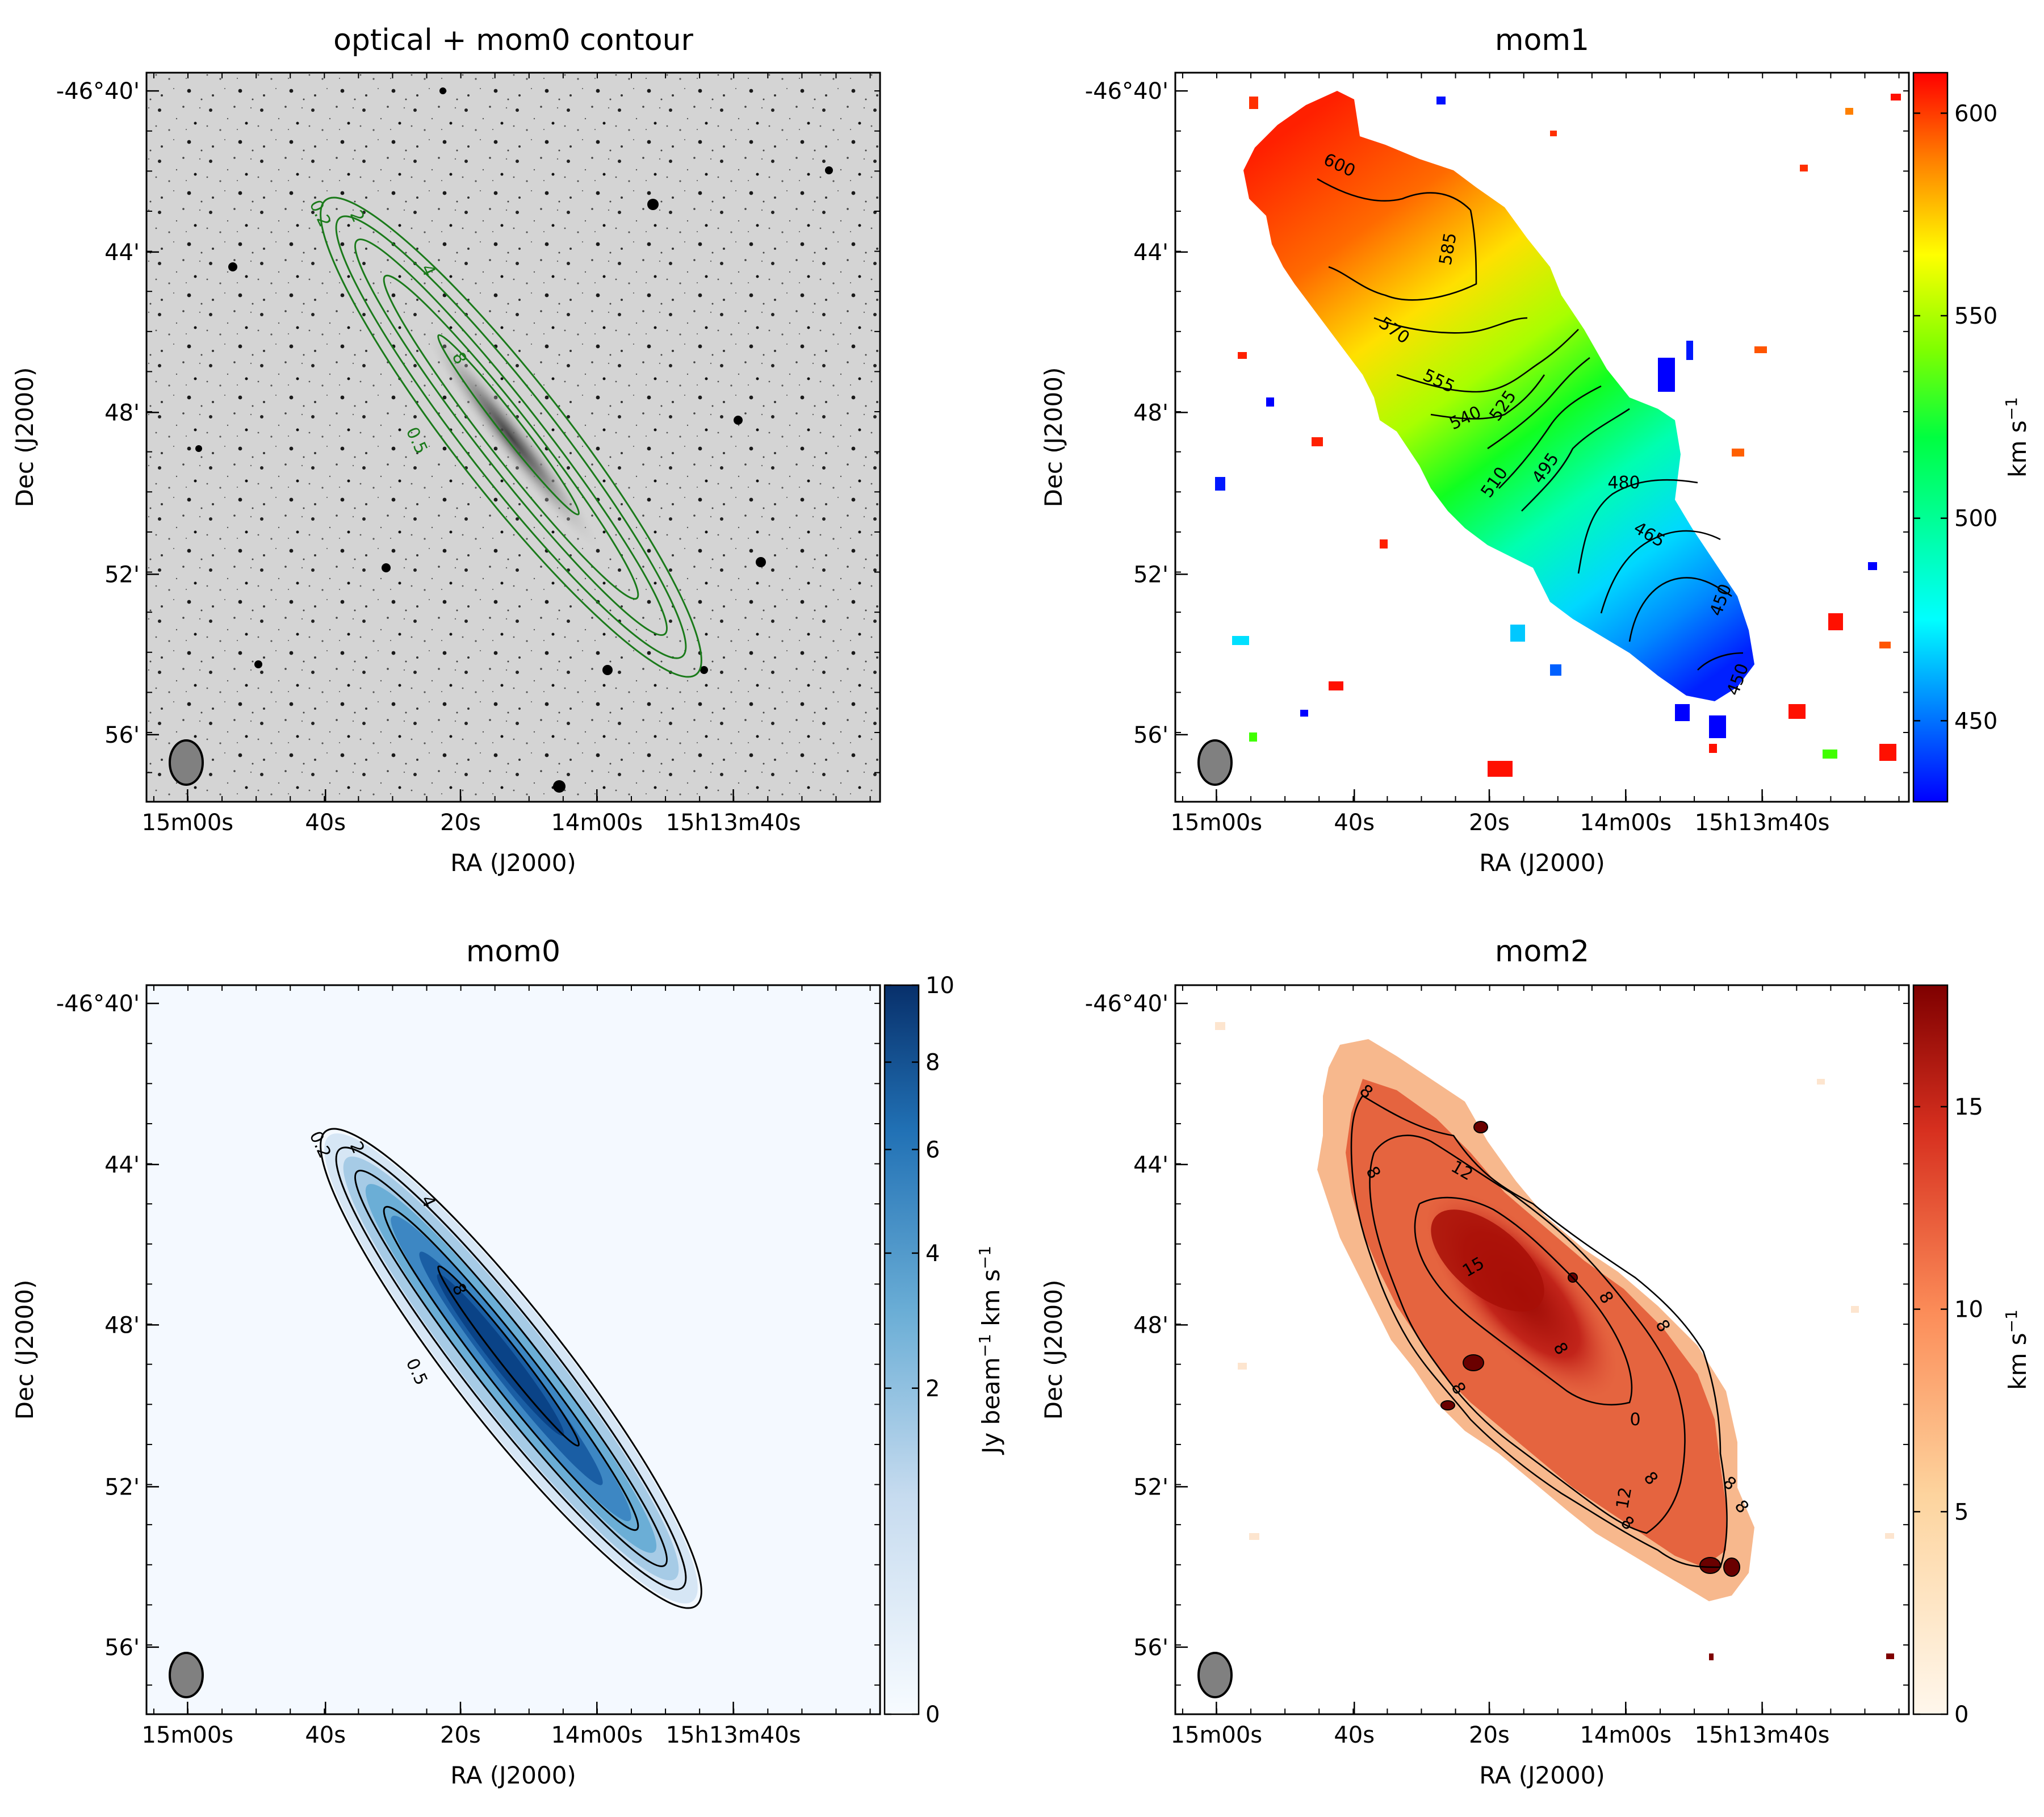 The image size is (2044, 1817). What do you see at coordinates (1624, 1498) in the screenshot?
I see `contour-label: 12` at bounding box center [1624, 1498].